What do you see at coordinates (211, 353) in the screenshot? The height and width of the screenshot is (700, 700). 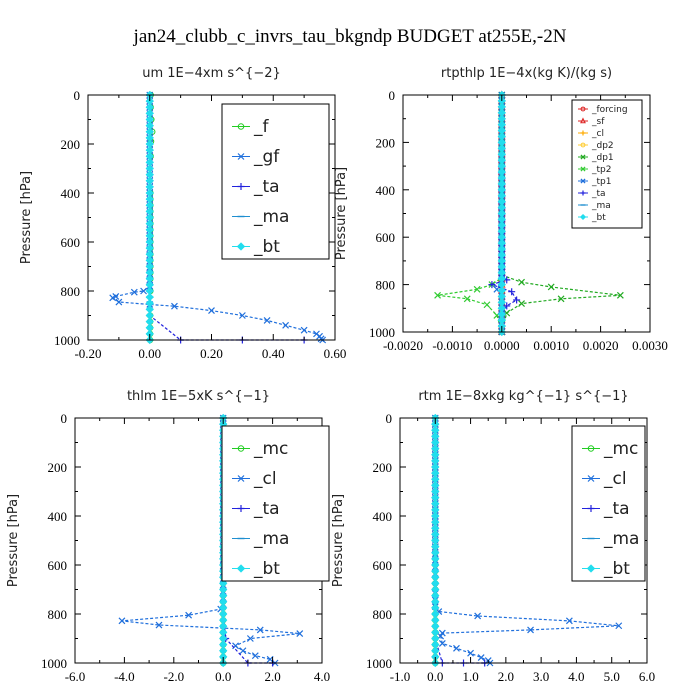 I see `x-tick-label: 0.20` at bounding box center [211, 353].